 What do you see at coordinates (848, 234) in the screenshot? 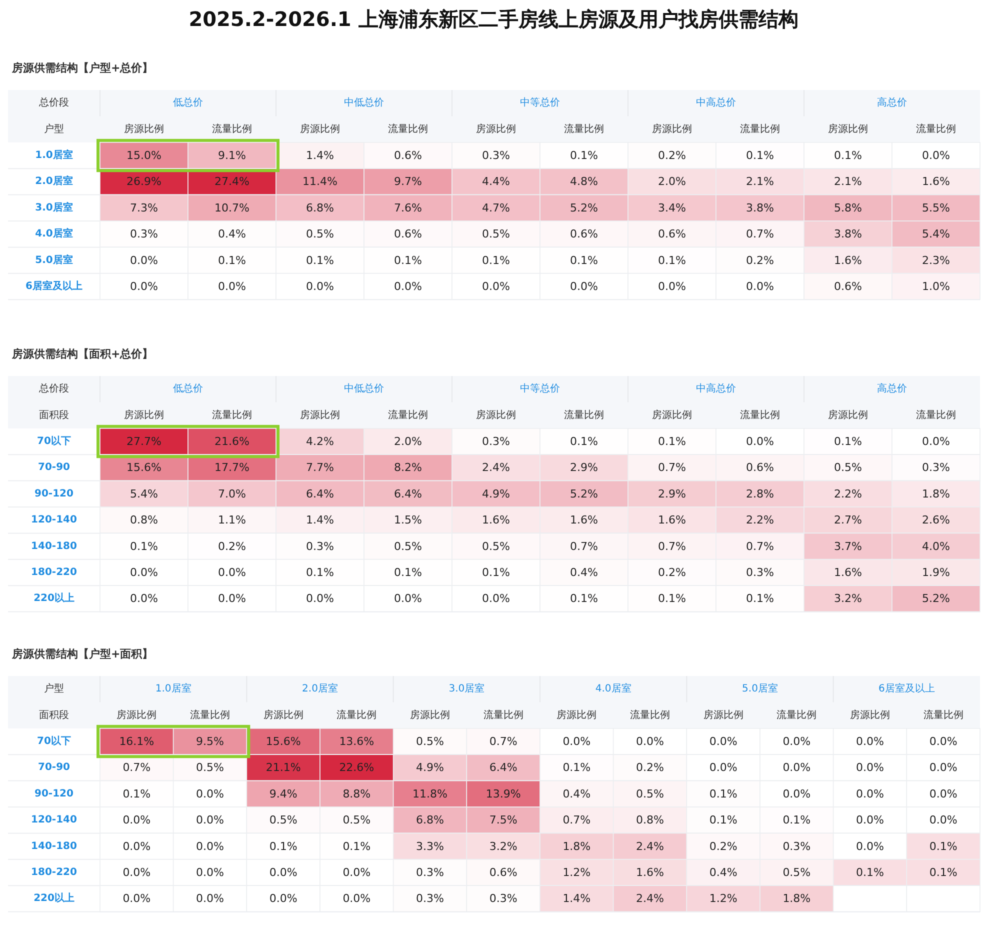
I see `data-label: 3.8%` at bounding box center [848, 234].